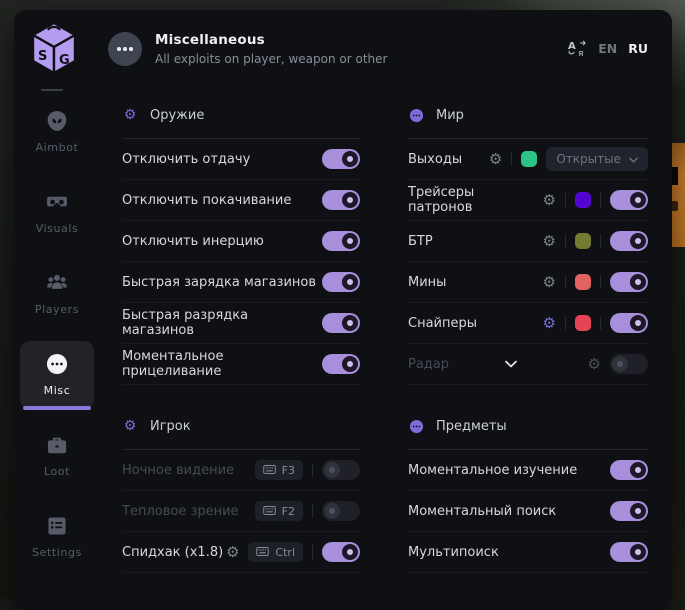  Describe the element at coordinates (288, 511) in the screenshot. I see `hotkey-label: F2` at that location.